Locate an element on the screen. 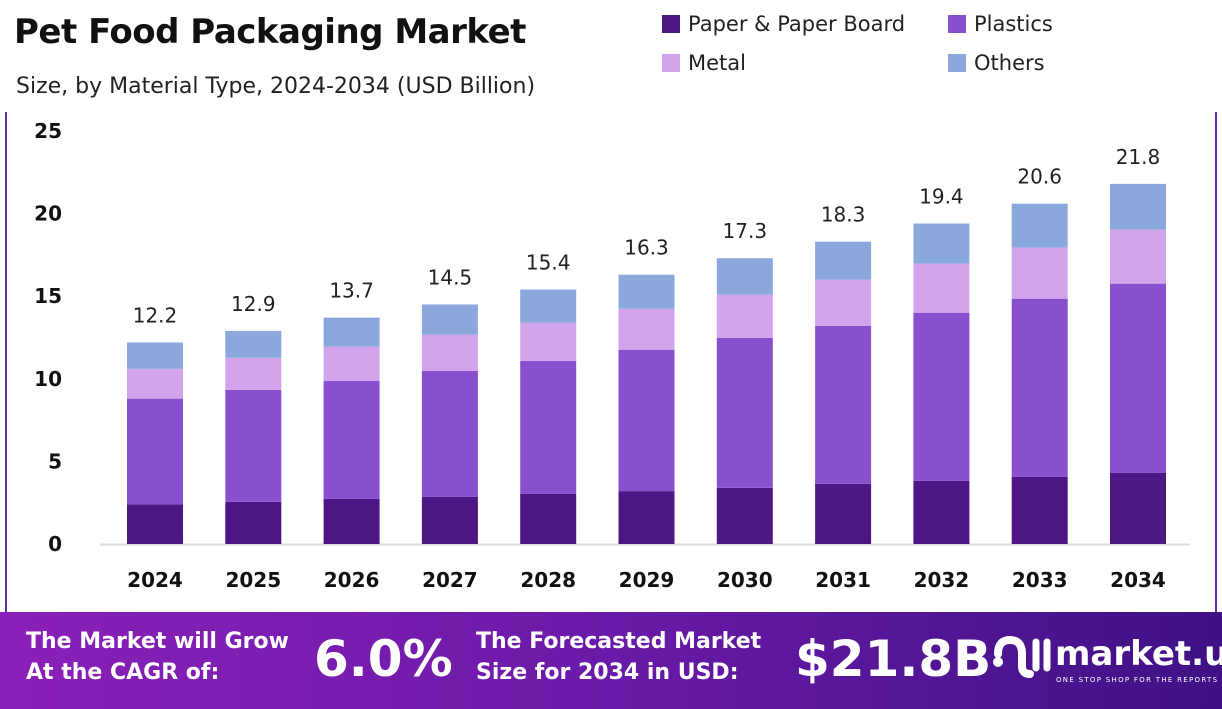  y-tick-label: 5 is located at coordinates (55, 461).